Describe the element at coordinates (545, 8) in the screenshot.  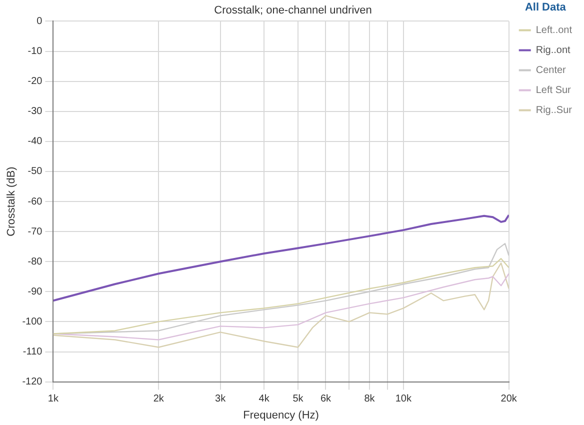
I see `legend-title: All Data` at that location.